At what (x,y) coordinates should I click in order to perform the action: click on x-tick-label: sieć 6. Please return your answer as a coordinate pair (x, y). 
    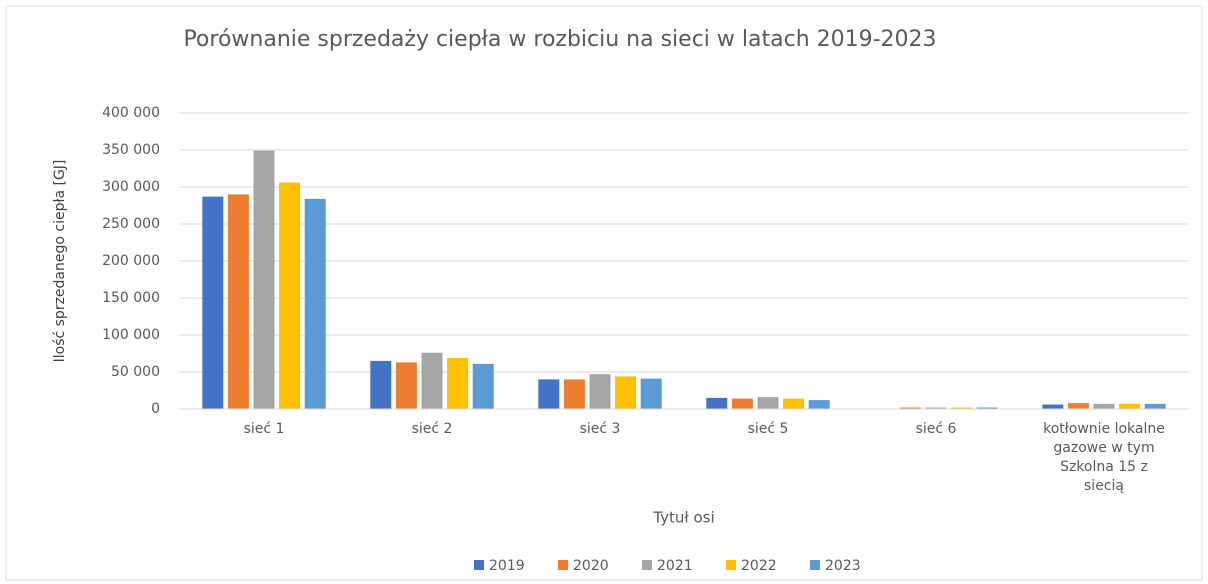
    Looking at the image, I should click on (936, 429).